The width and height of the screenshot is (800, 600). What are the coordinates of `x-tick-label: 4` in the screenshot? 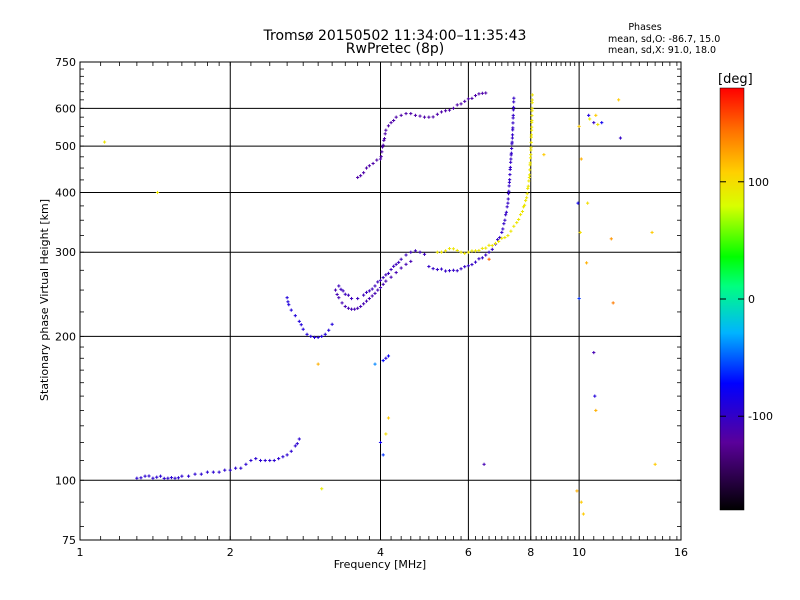 It's located at (380, 552).